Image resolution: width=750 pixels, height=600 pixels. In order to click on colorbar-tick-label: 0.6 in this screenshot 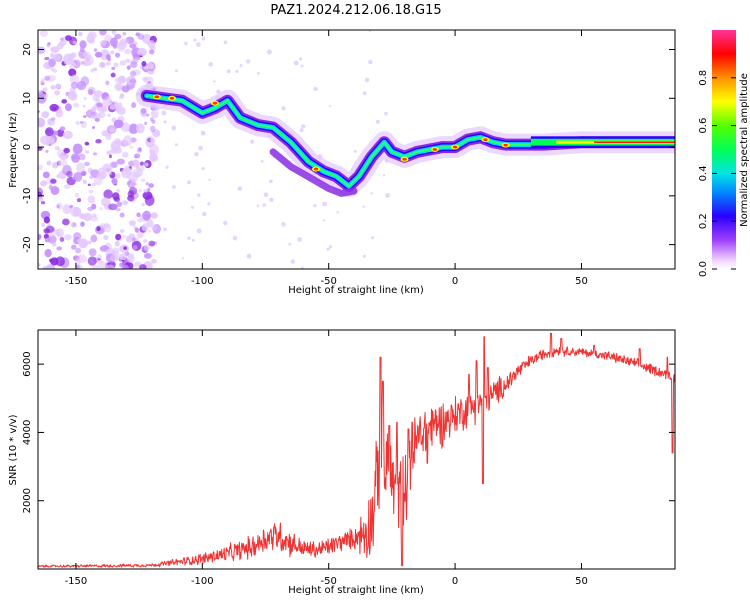, I will do `click(703, 126)`.